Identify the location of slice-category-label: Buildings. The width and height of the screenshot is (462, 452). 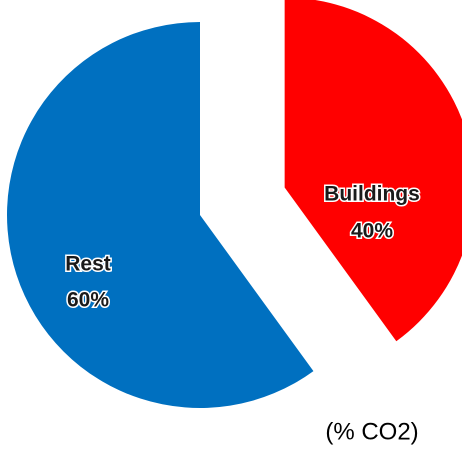
(372, 194).